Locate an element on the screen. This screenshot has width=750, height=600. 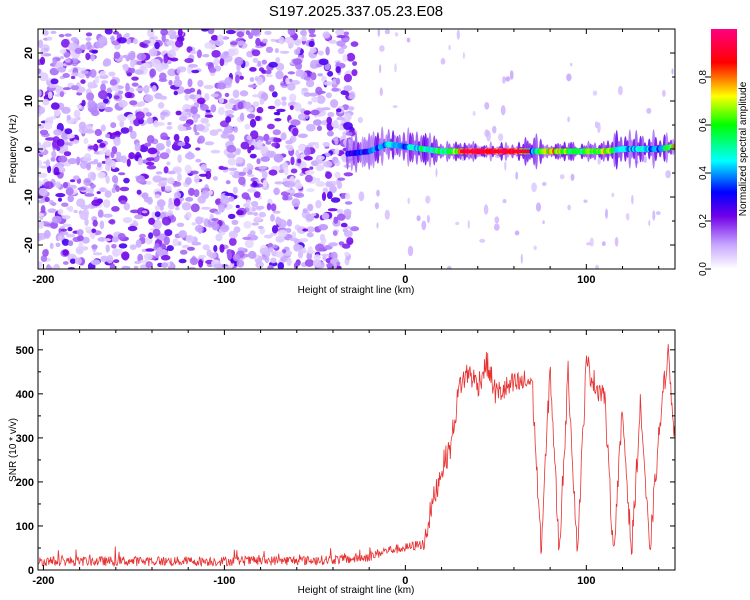
y-tick-label: 10 is located at coordinates (29, 101).